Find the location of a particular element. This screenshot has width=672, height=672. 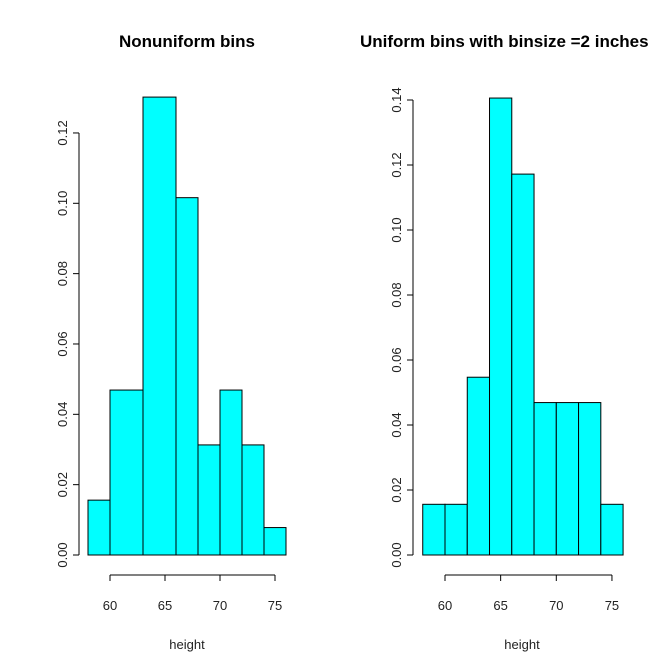

chart-title: Nonuniform bins is located at coordinates (187, 41).